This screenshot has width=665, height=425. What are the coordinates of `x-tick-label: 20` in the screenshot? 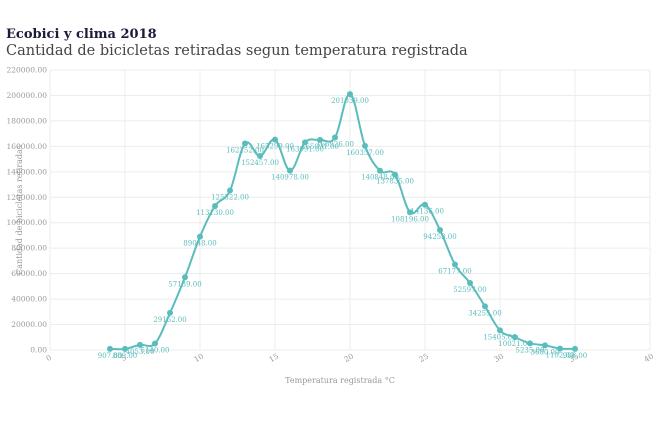 It's located at (348, 357).